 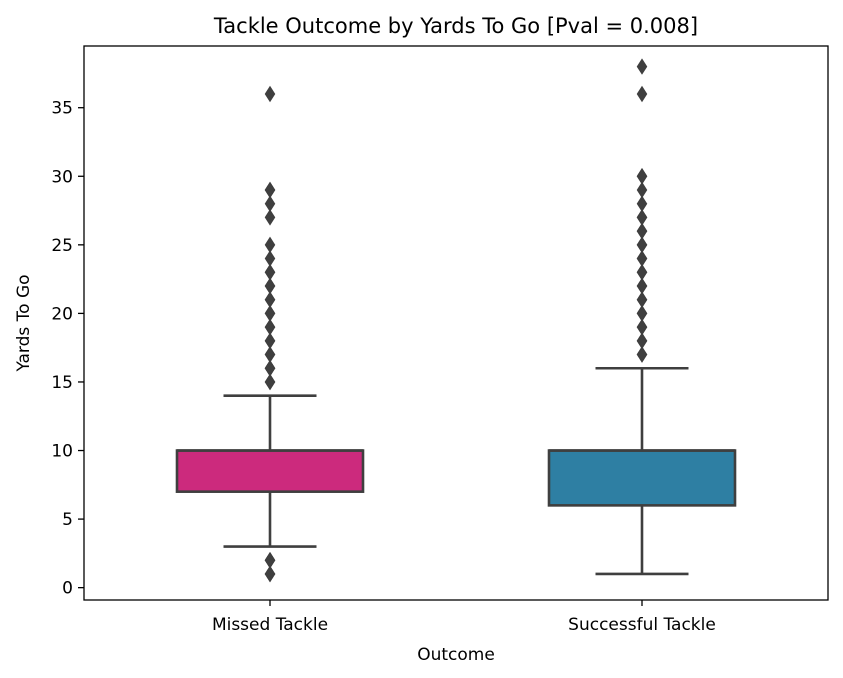 I want to click on x-tick-label: Successful Tackle, so click(x=642, y=625).